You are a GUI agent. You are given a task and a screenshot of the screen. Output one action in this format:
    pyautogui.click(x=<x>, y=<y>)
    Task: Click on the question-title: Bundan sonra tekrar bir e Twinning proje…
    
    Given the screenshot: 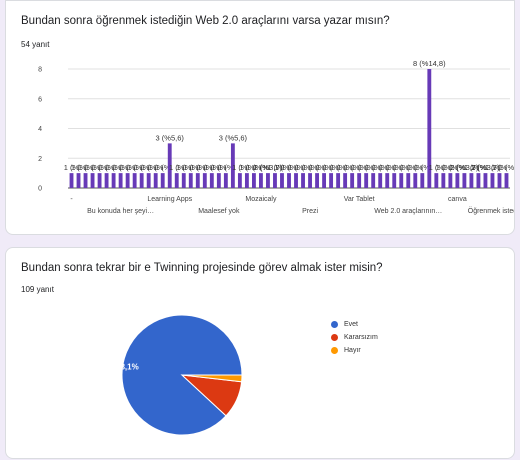 What is the action you would take?
    pyautogui.click(x=202, y=268)
    